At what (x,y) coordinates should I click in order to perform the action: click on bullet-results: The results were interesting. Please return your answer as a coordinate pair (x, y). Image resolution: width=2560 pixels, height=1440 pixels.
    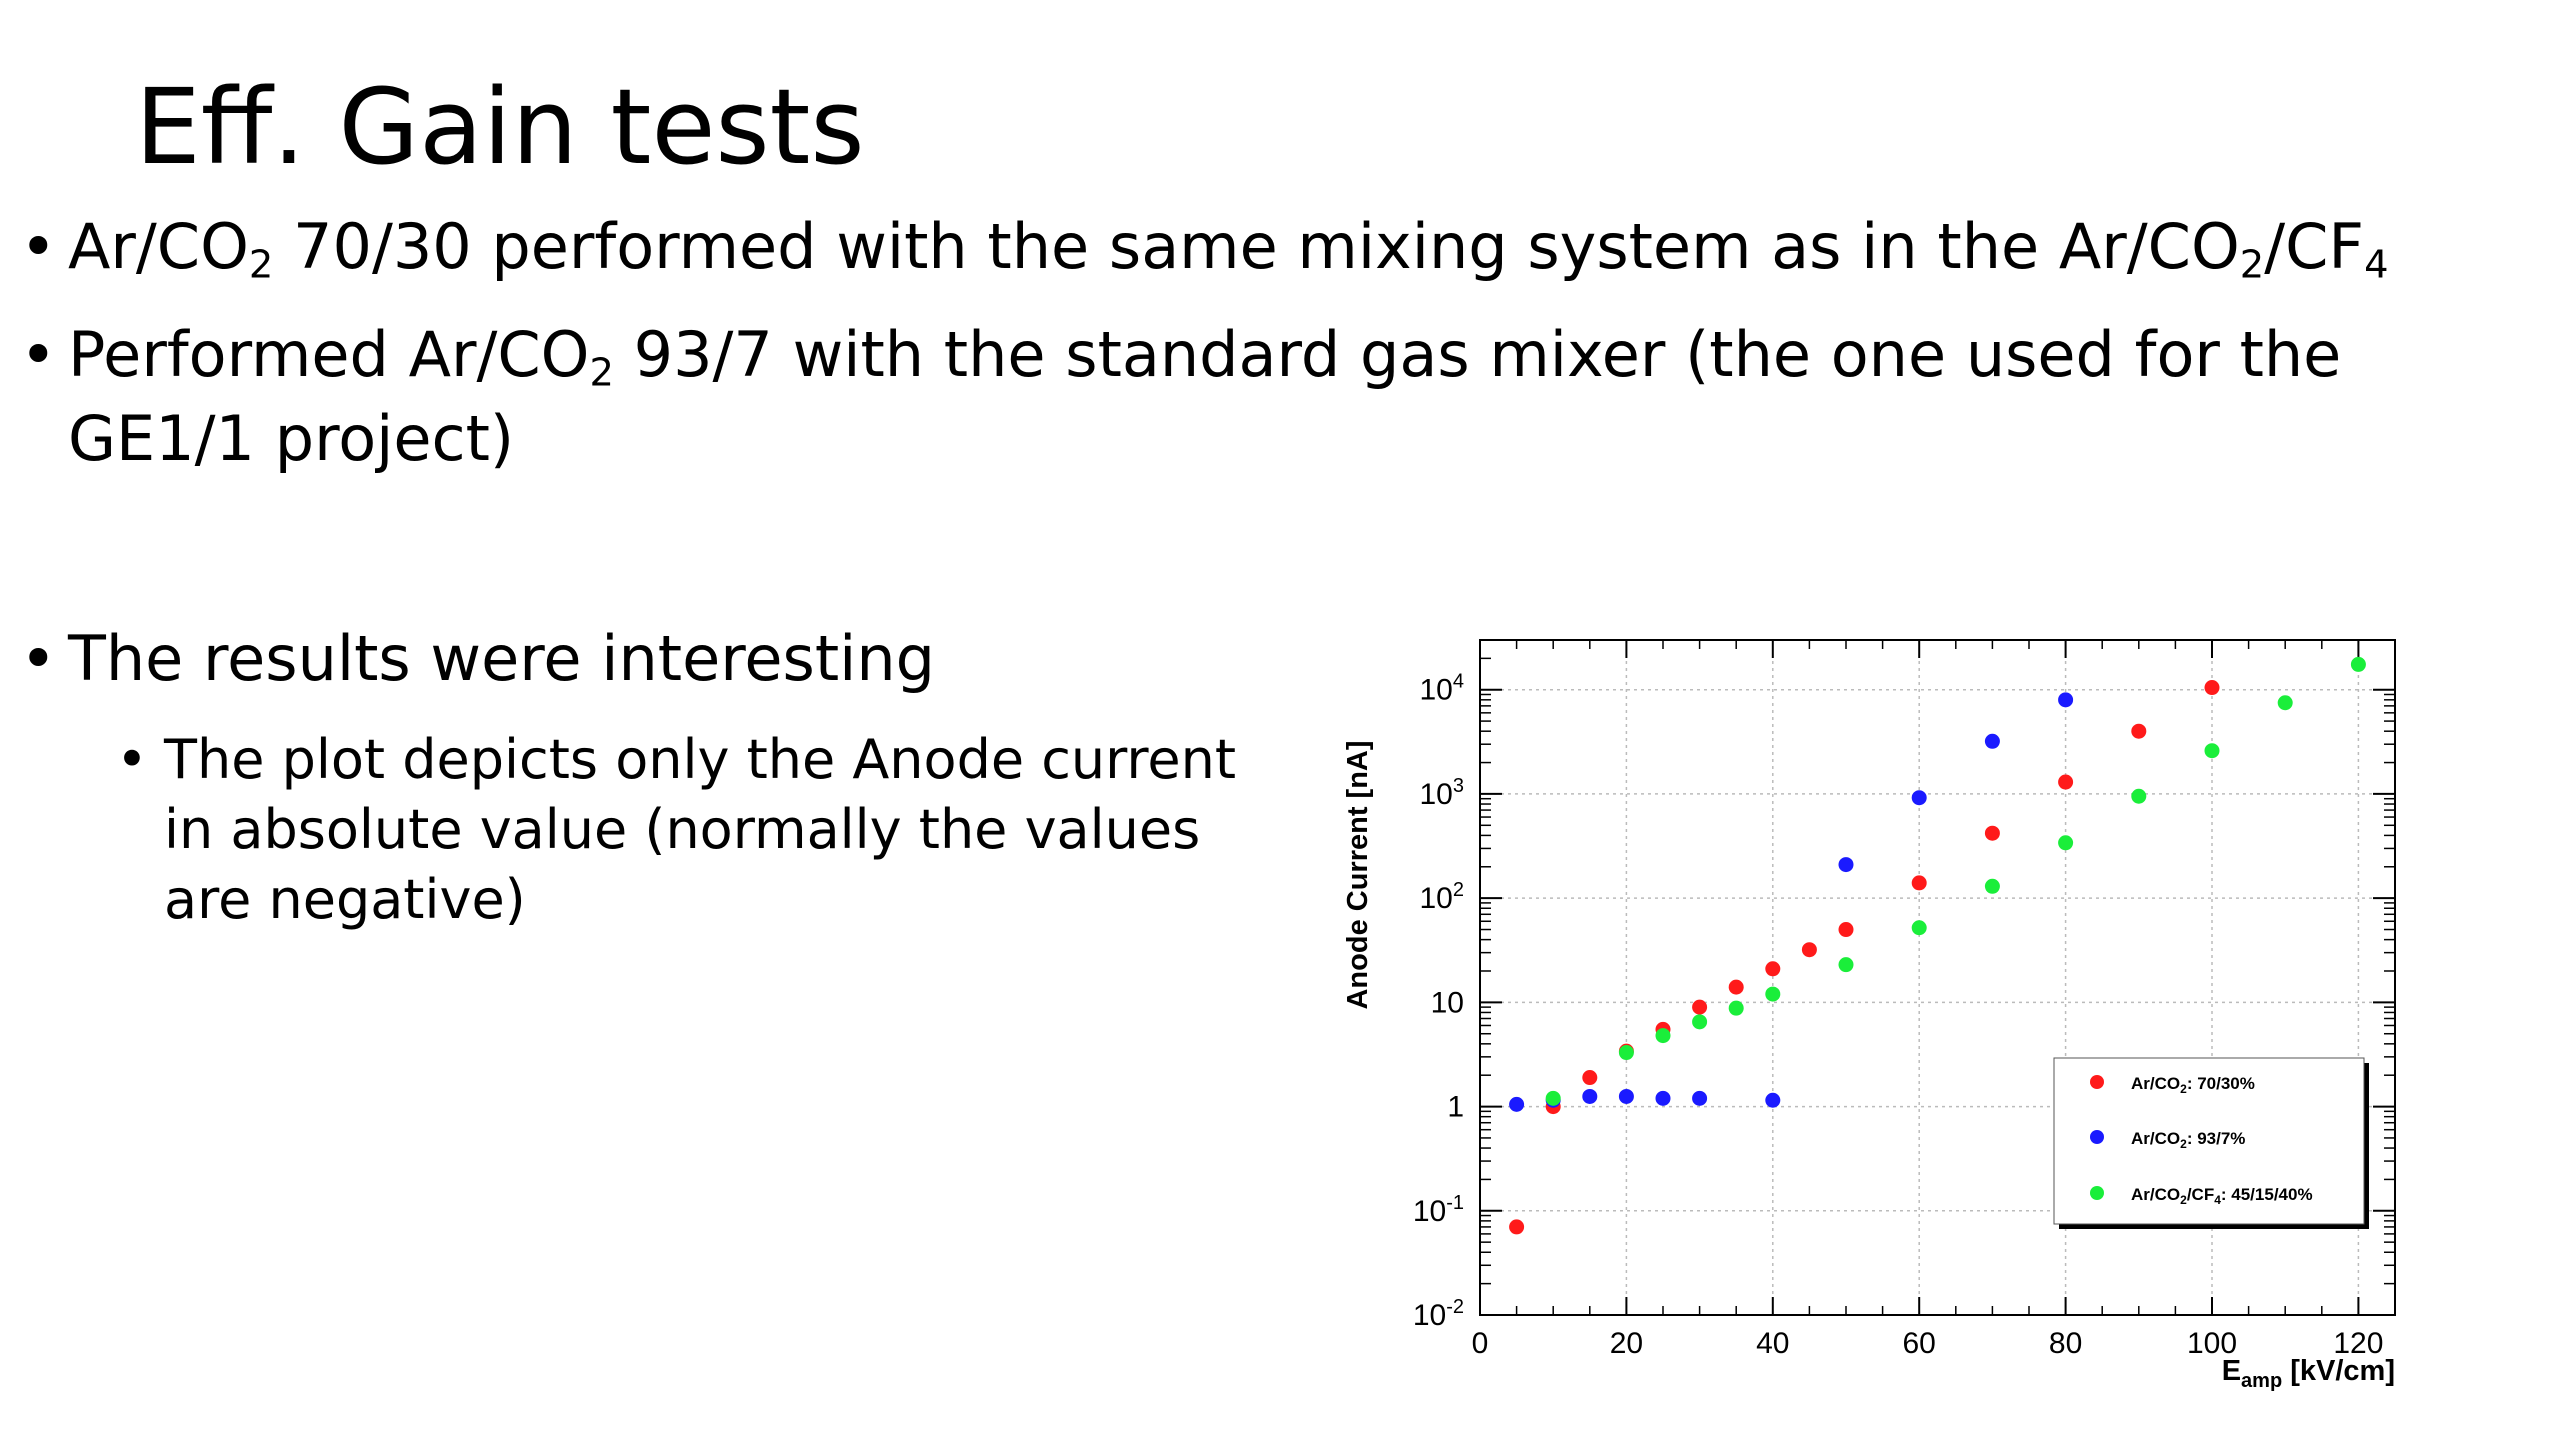
    Looking at the image, I should click on (670, 659).